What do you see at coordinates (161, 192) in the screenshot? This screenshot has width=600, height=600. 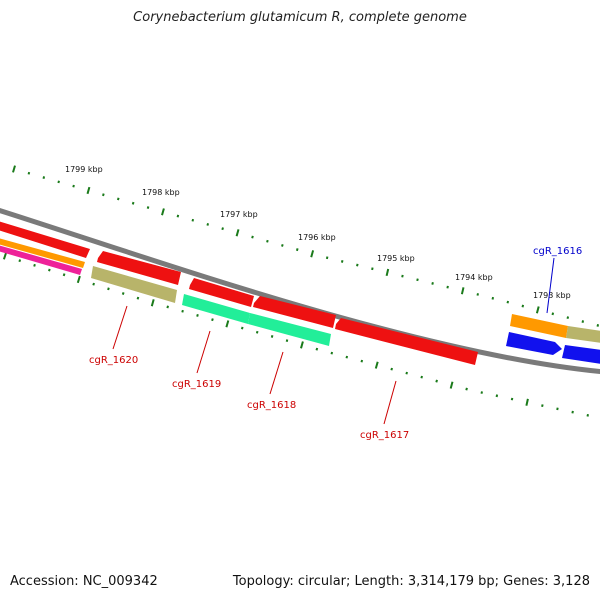 I see `kbp-label-1798: 1798 kbp` at bounding box center [161, 192].